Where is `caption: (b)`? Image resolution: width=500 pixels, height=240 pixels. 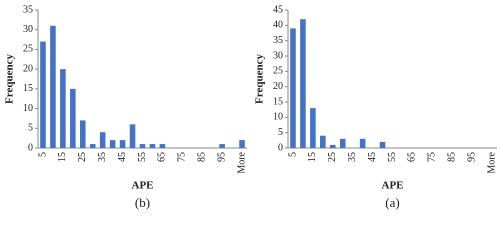
caption: (b) is located at coordinates (142, 202).